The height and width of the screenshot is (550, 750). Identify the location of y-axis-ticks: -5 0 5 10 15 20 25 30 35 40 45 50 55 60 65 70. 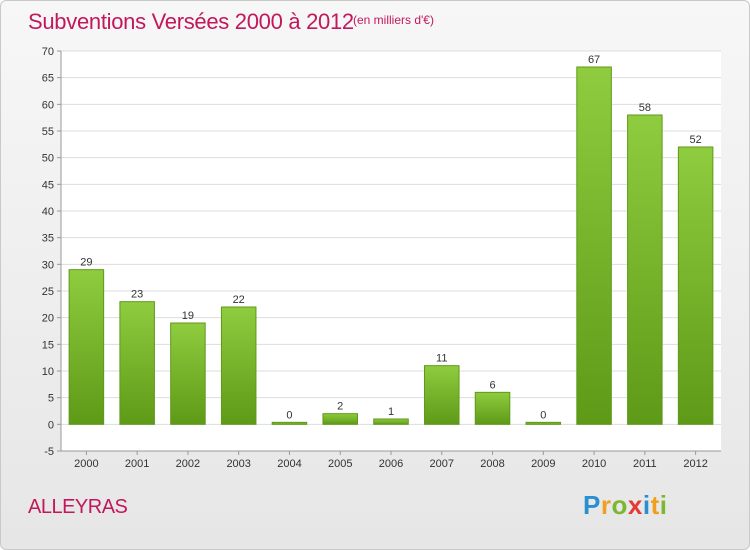
(51, 252).